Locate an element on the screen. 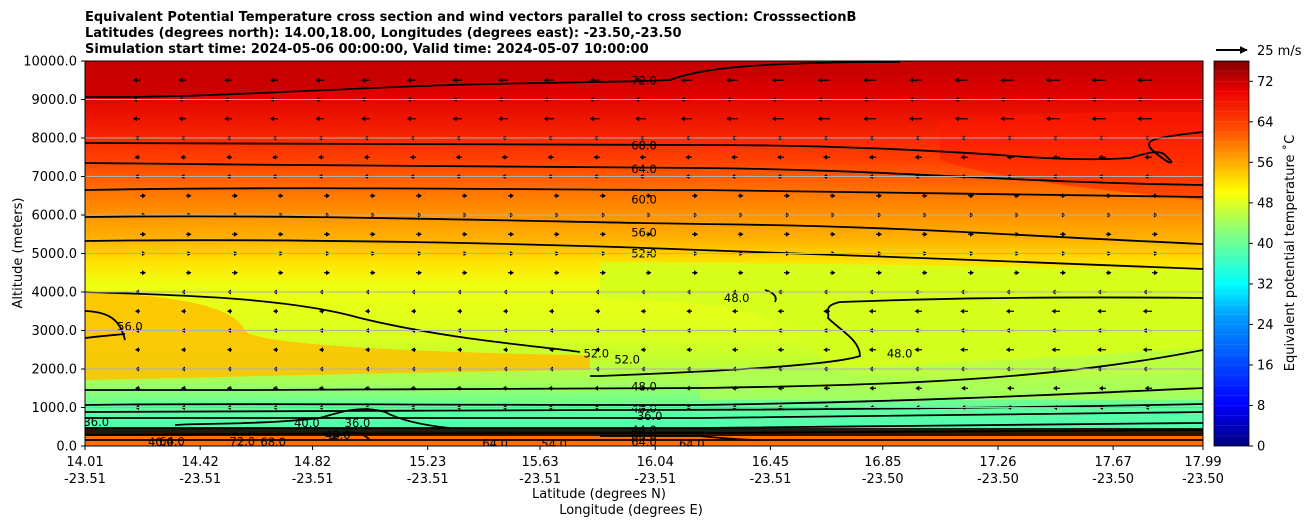  colorbar-frame is located at coordinates (1231, 253).